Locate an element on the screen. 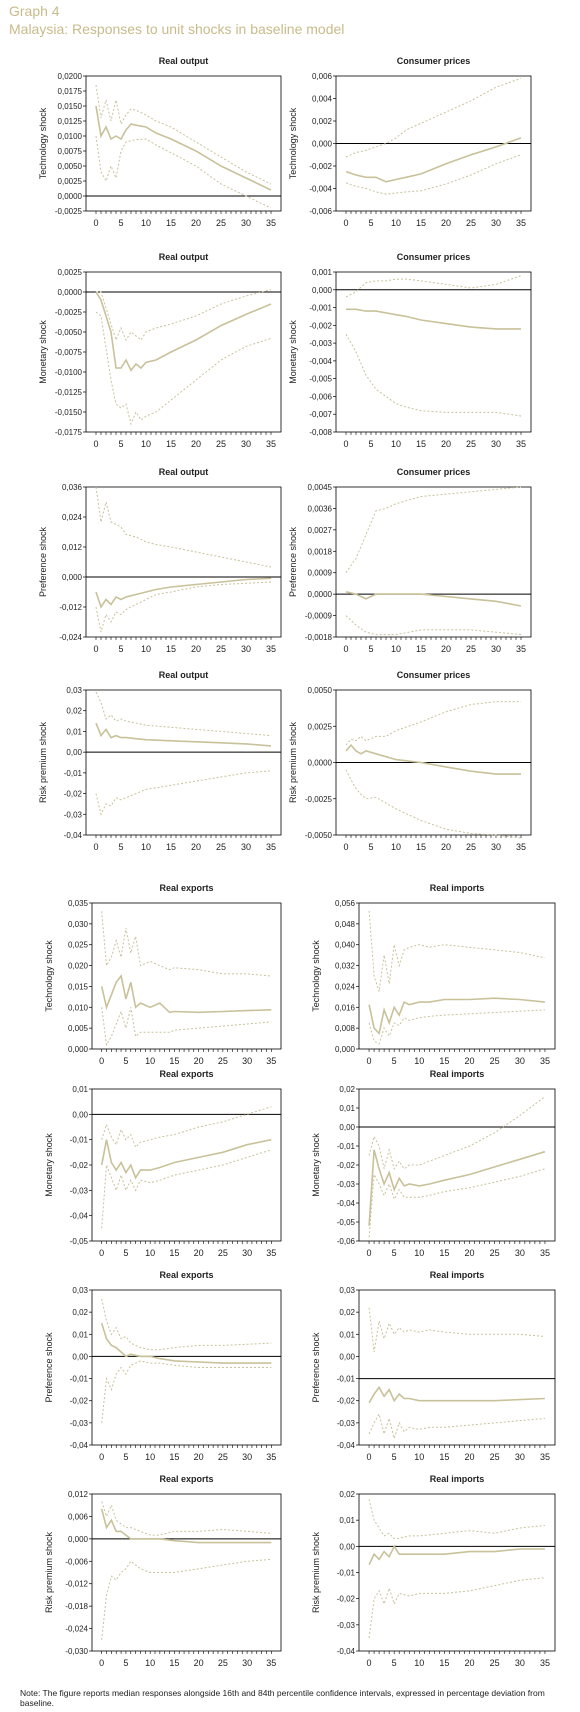 This screenshot has width=580, height=1712. y-tick-label: 0,048 is located at coordinates (345, 924).